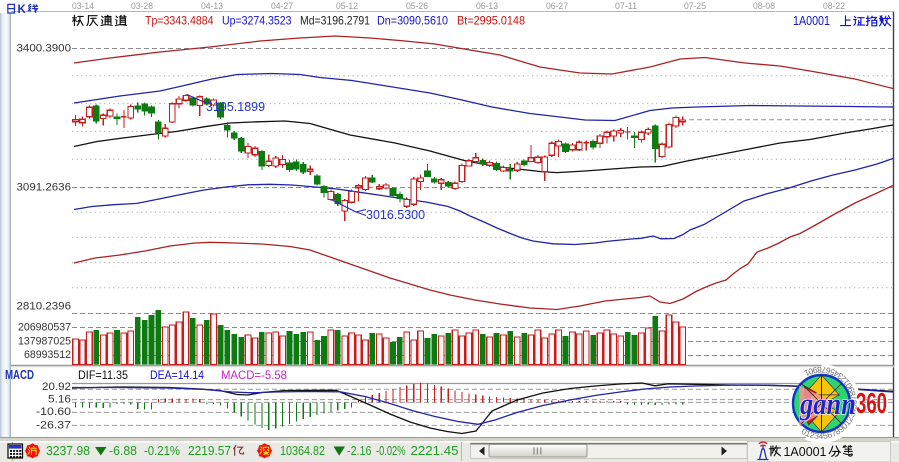  I want to click on svg-text: Dn=3090.5610, so click(412, 21).